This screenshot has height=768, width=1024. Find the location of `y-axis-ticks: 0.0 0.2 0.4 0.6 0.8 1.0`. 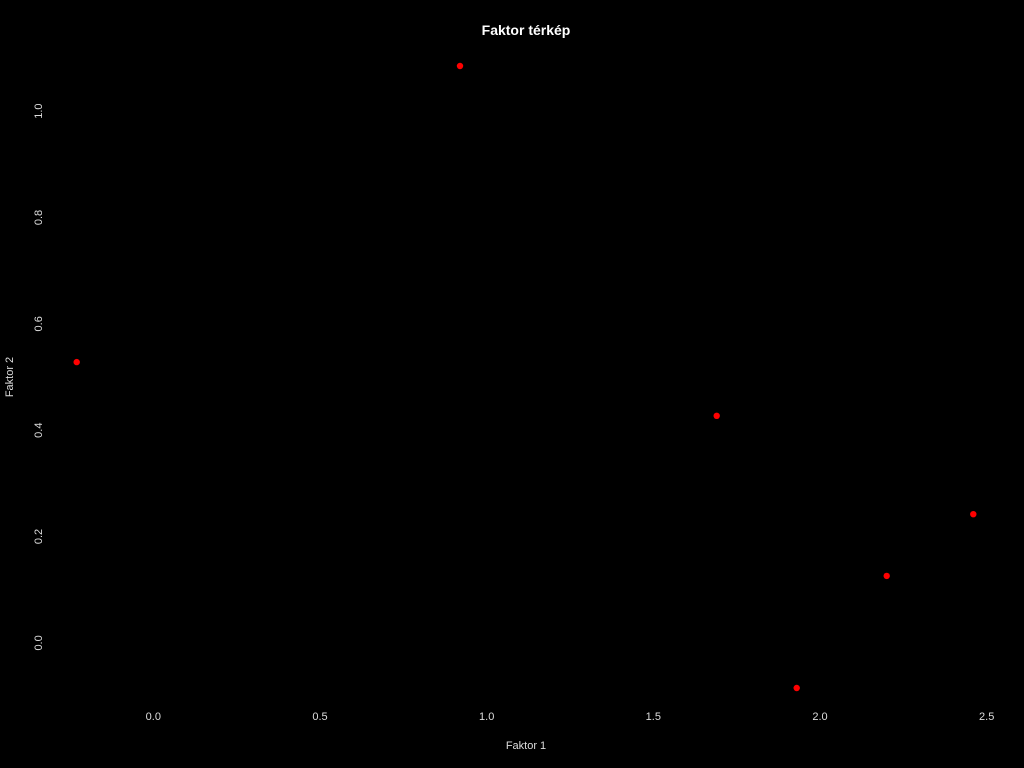

y-axis-ticks: 0.0 0.2 0.4 0.6 0.8 1.0 is located at coordinates (39, 376).